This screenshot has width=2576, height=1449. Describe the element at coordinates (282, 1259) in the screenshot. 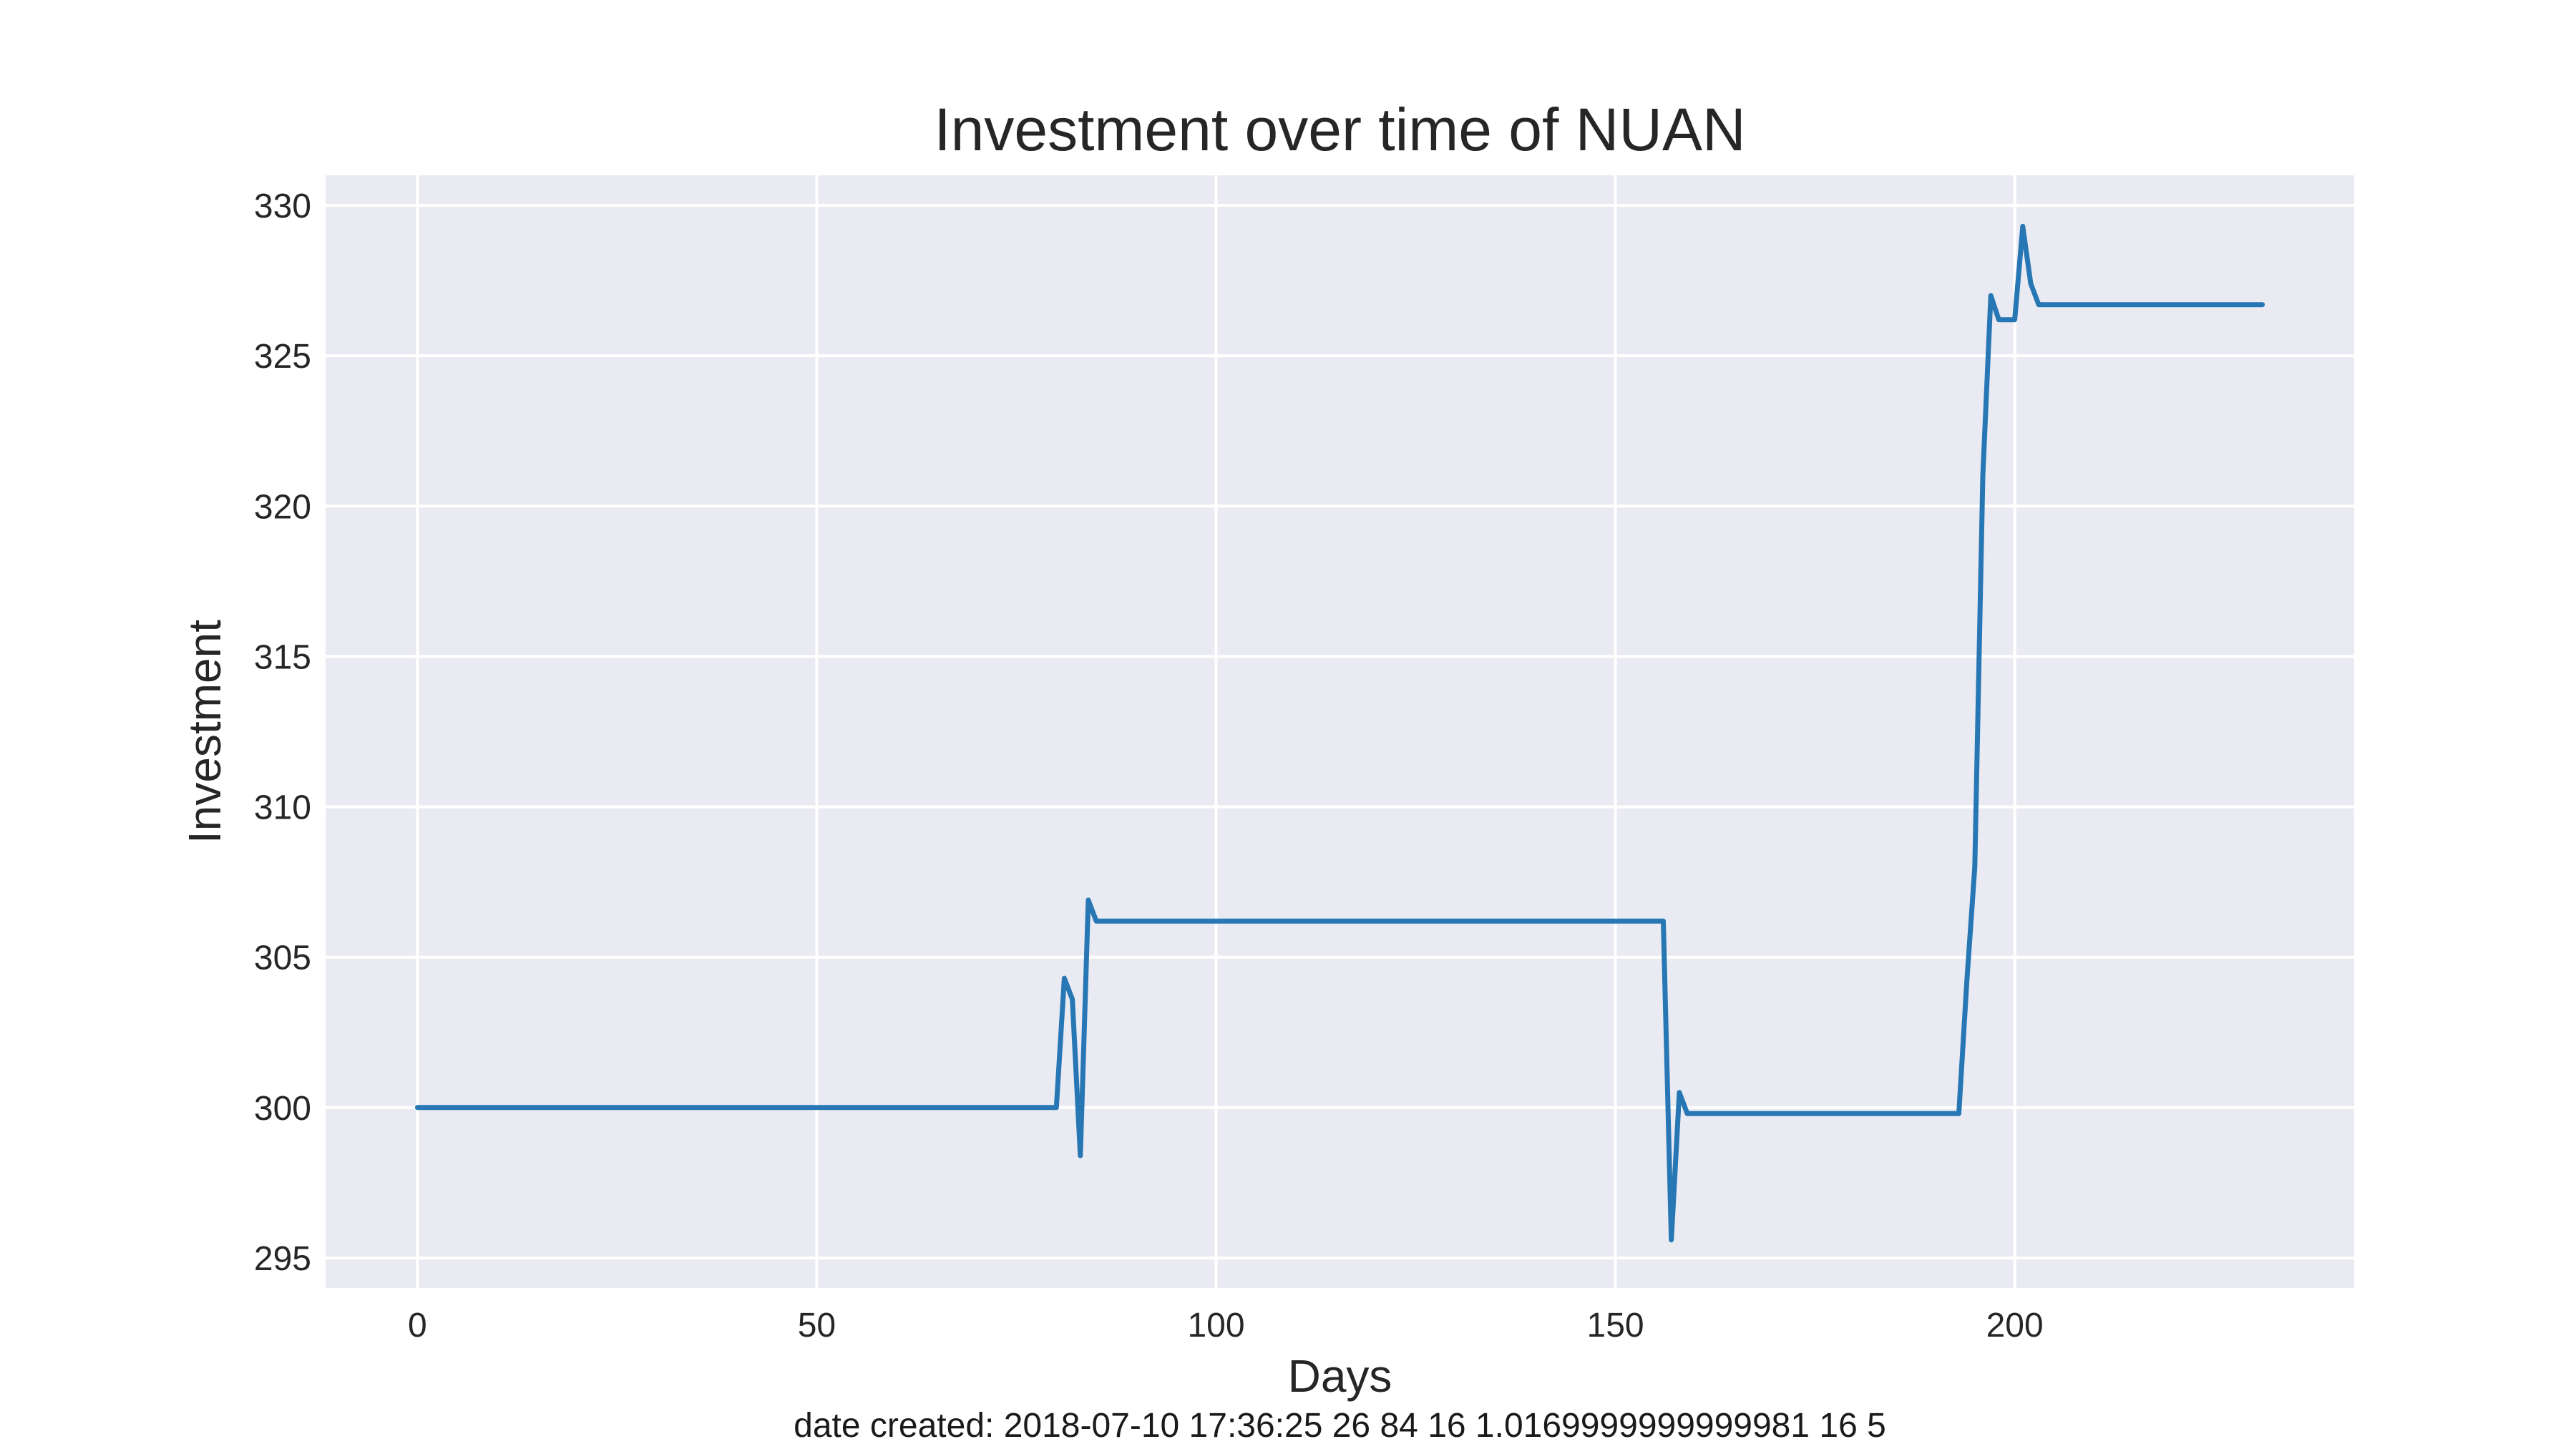

I see `y-tick-label: 295` at that location.